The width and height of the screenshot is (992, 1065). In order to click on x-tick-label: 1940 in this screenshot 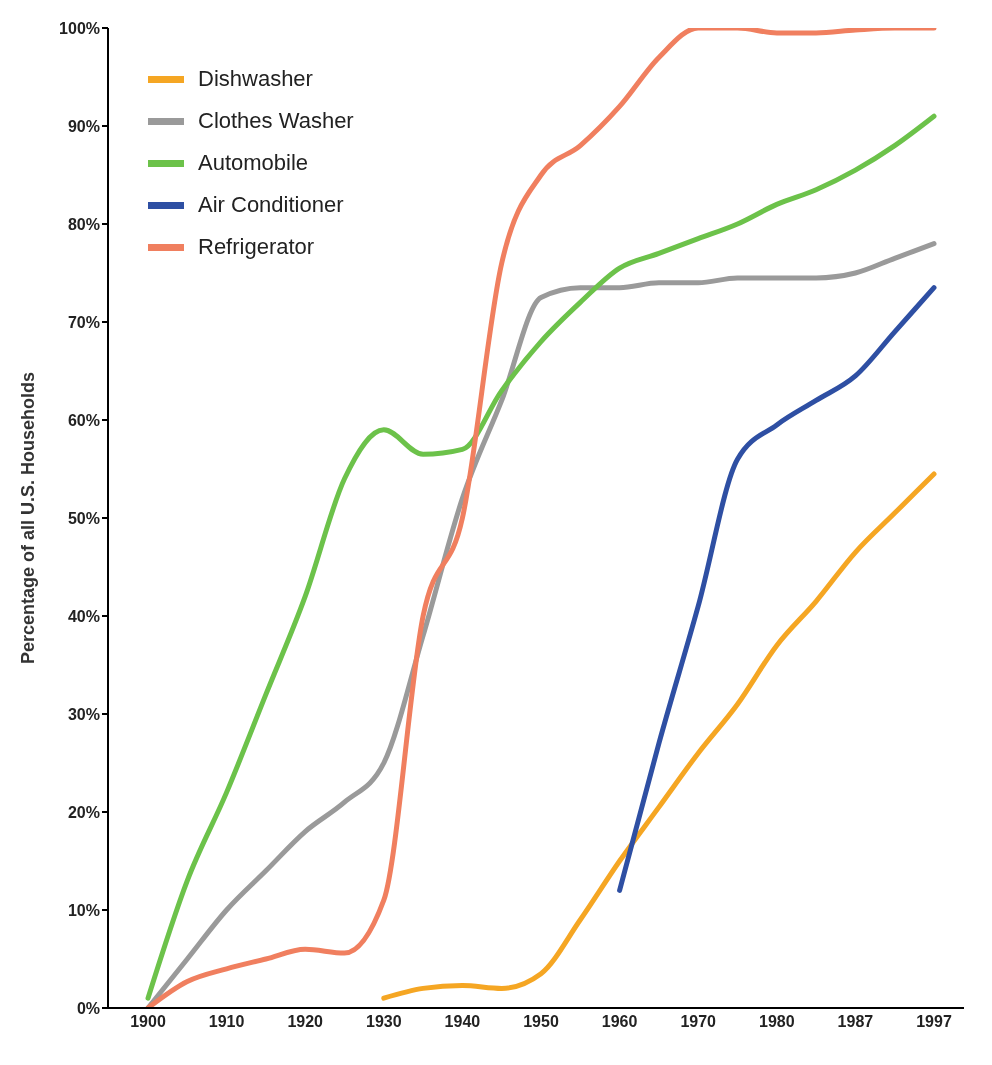, I will do `click(462, 1022)`.